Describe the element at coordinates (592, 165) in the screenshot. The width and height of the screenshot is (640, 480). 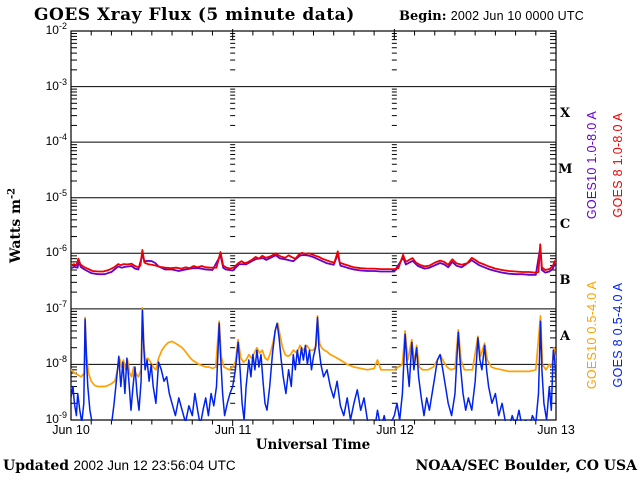
I see `legend-goes10-long: GOES10 1.0-8.0 A` at that location.